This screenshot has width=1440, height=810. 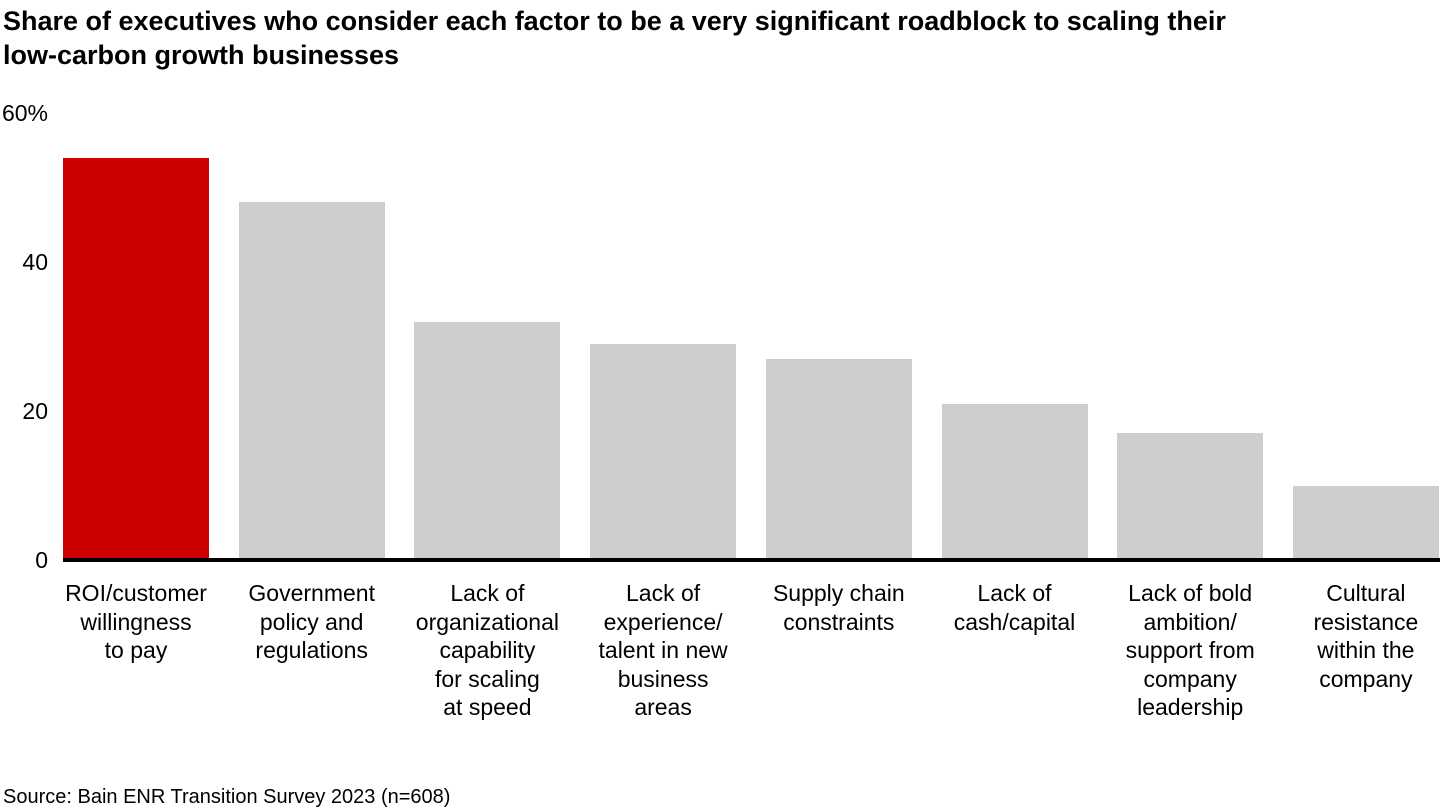 What do you see at coordinates (24, 113) in the screenshot?
I see `y-axis-tick-label: 60%` at bounding box center [24, 113].